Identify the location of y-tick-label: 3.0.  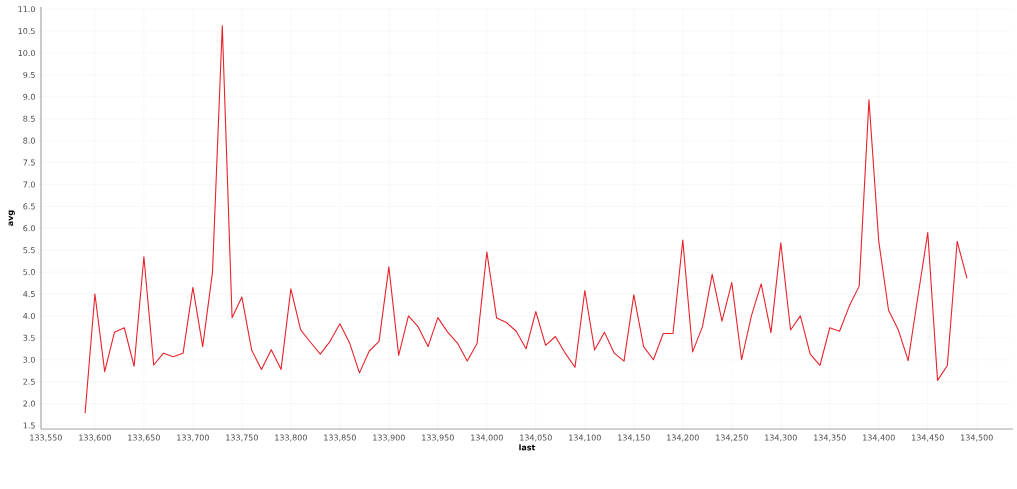
(29, 359).